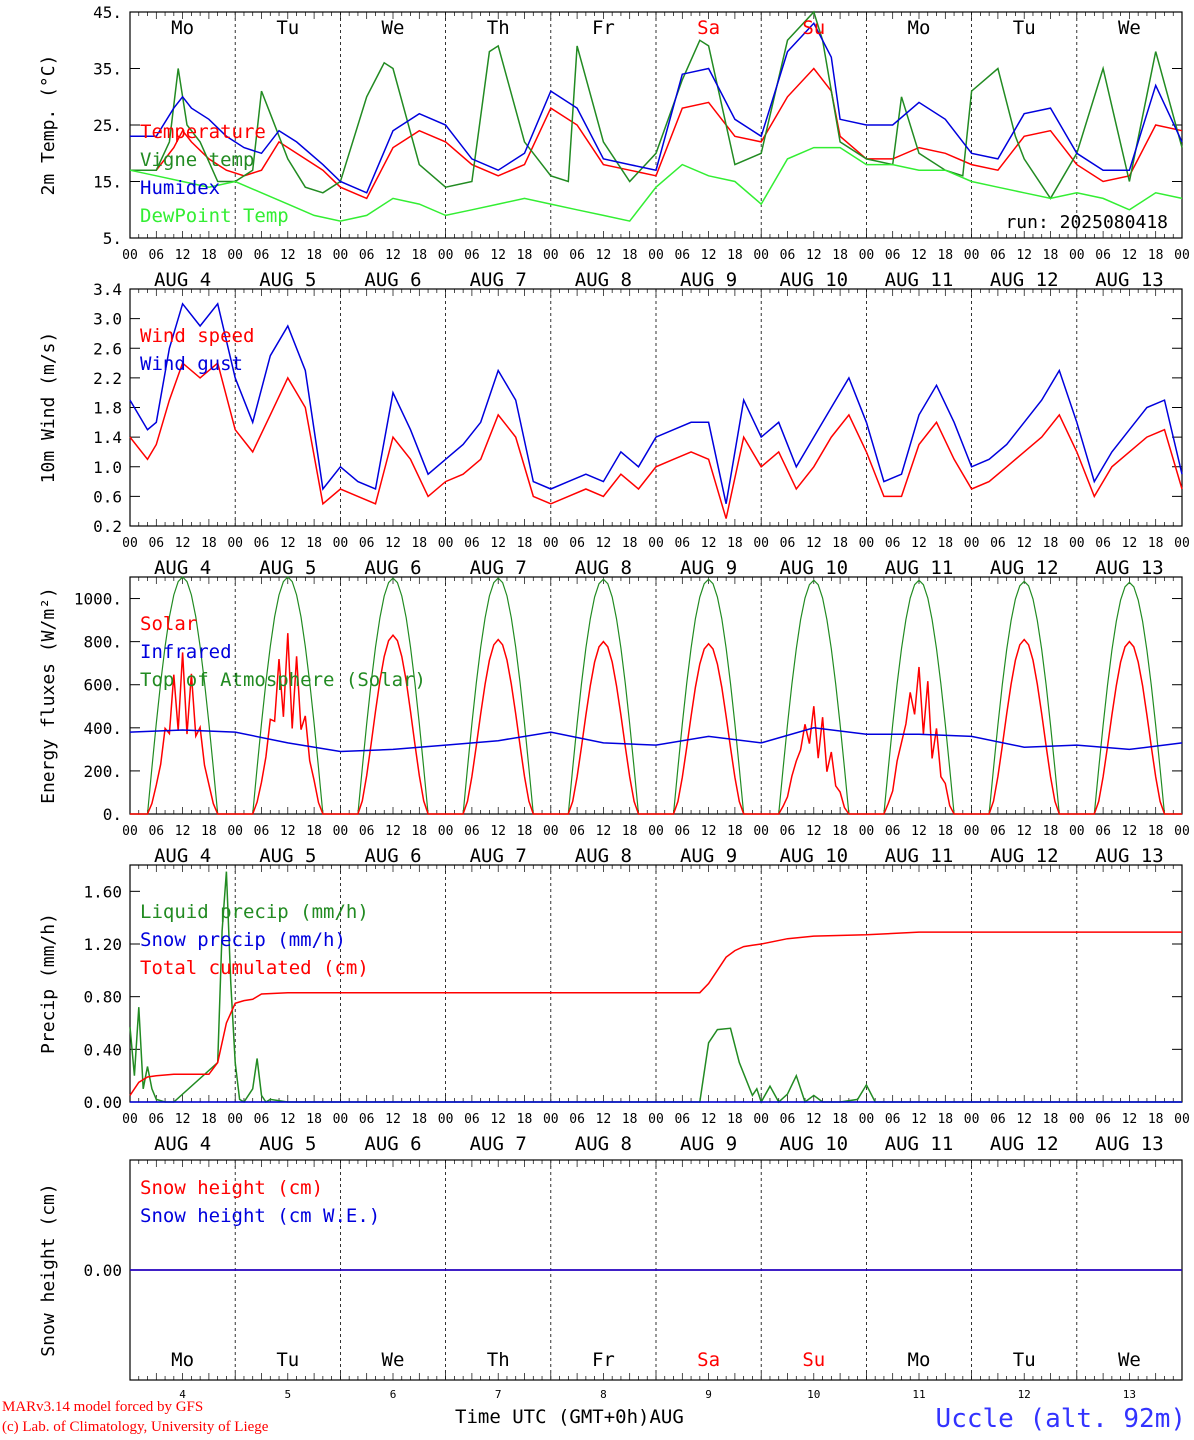 Image resolution: width=1194 pixels, height=1440 pixels. Describe the element at coordinates (656, 695) in the screenshot. I see `energy-frame` at that location.